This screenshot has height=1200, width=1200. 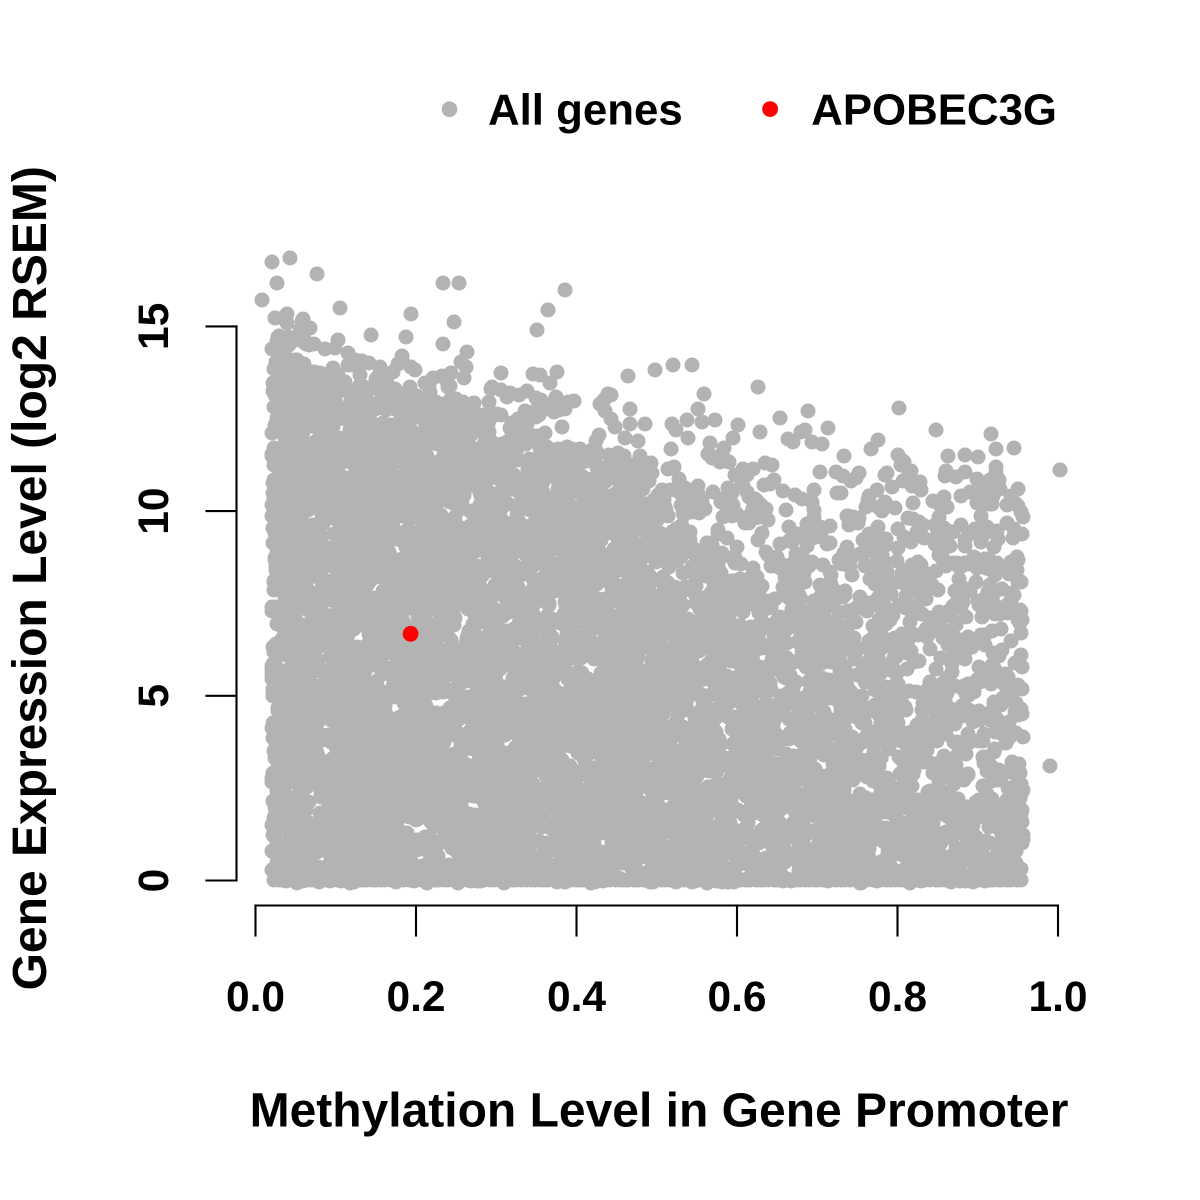 I want to click on svg-text:Gene Expression Level (log2 RS: Gene Expression Level (log2 RSEM), so click(x=30, y=578).